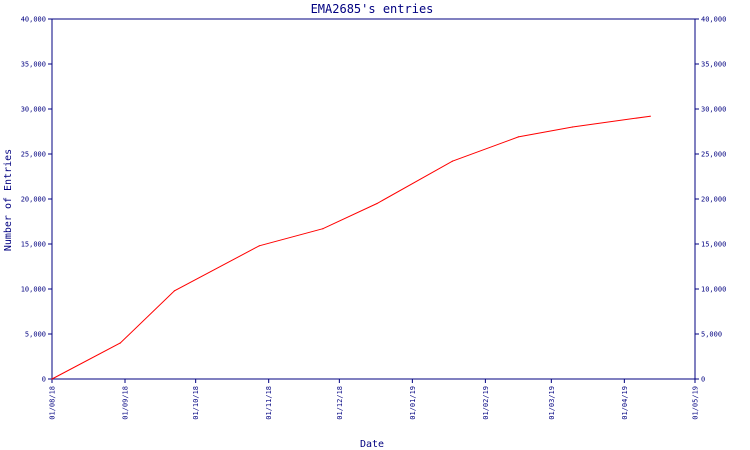 The height and width of the screenshot is (450, 750). Describe the element at coordinates (196, 403) in the screenshot. I see `x-tick-label: 01/10/18` at that location.